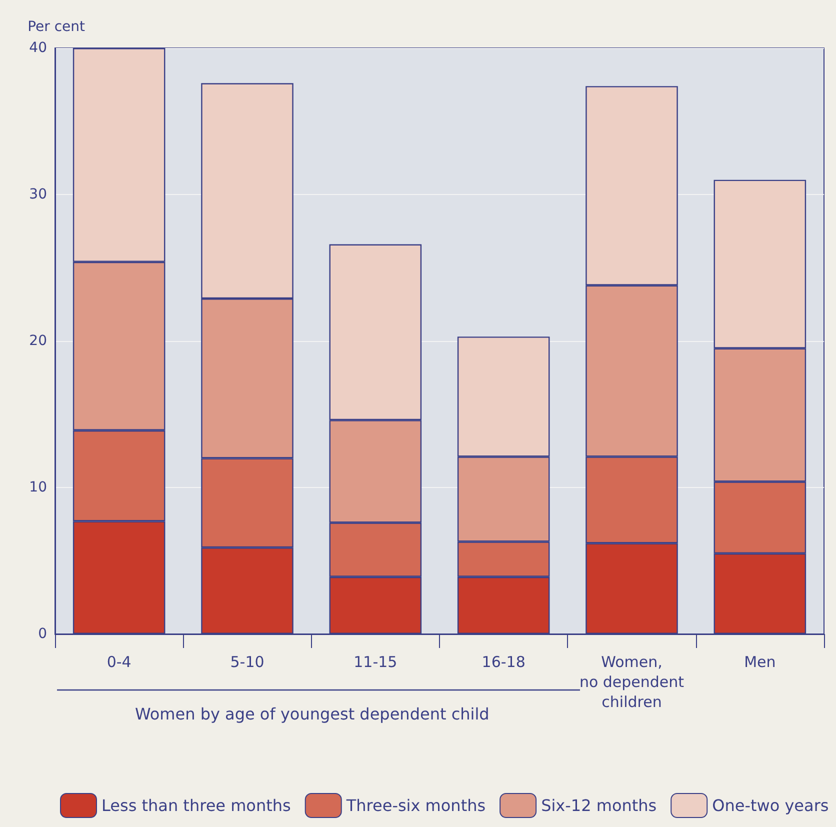 The height and width of the screenshot is (827, 836). I want to click on y-tick-label: 10, so click(38, 488).